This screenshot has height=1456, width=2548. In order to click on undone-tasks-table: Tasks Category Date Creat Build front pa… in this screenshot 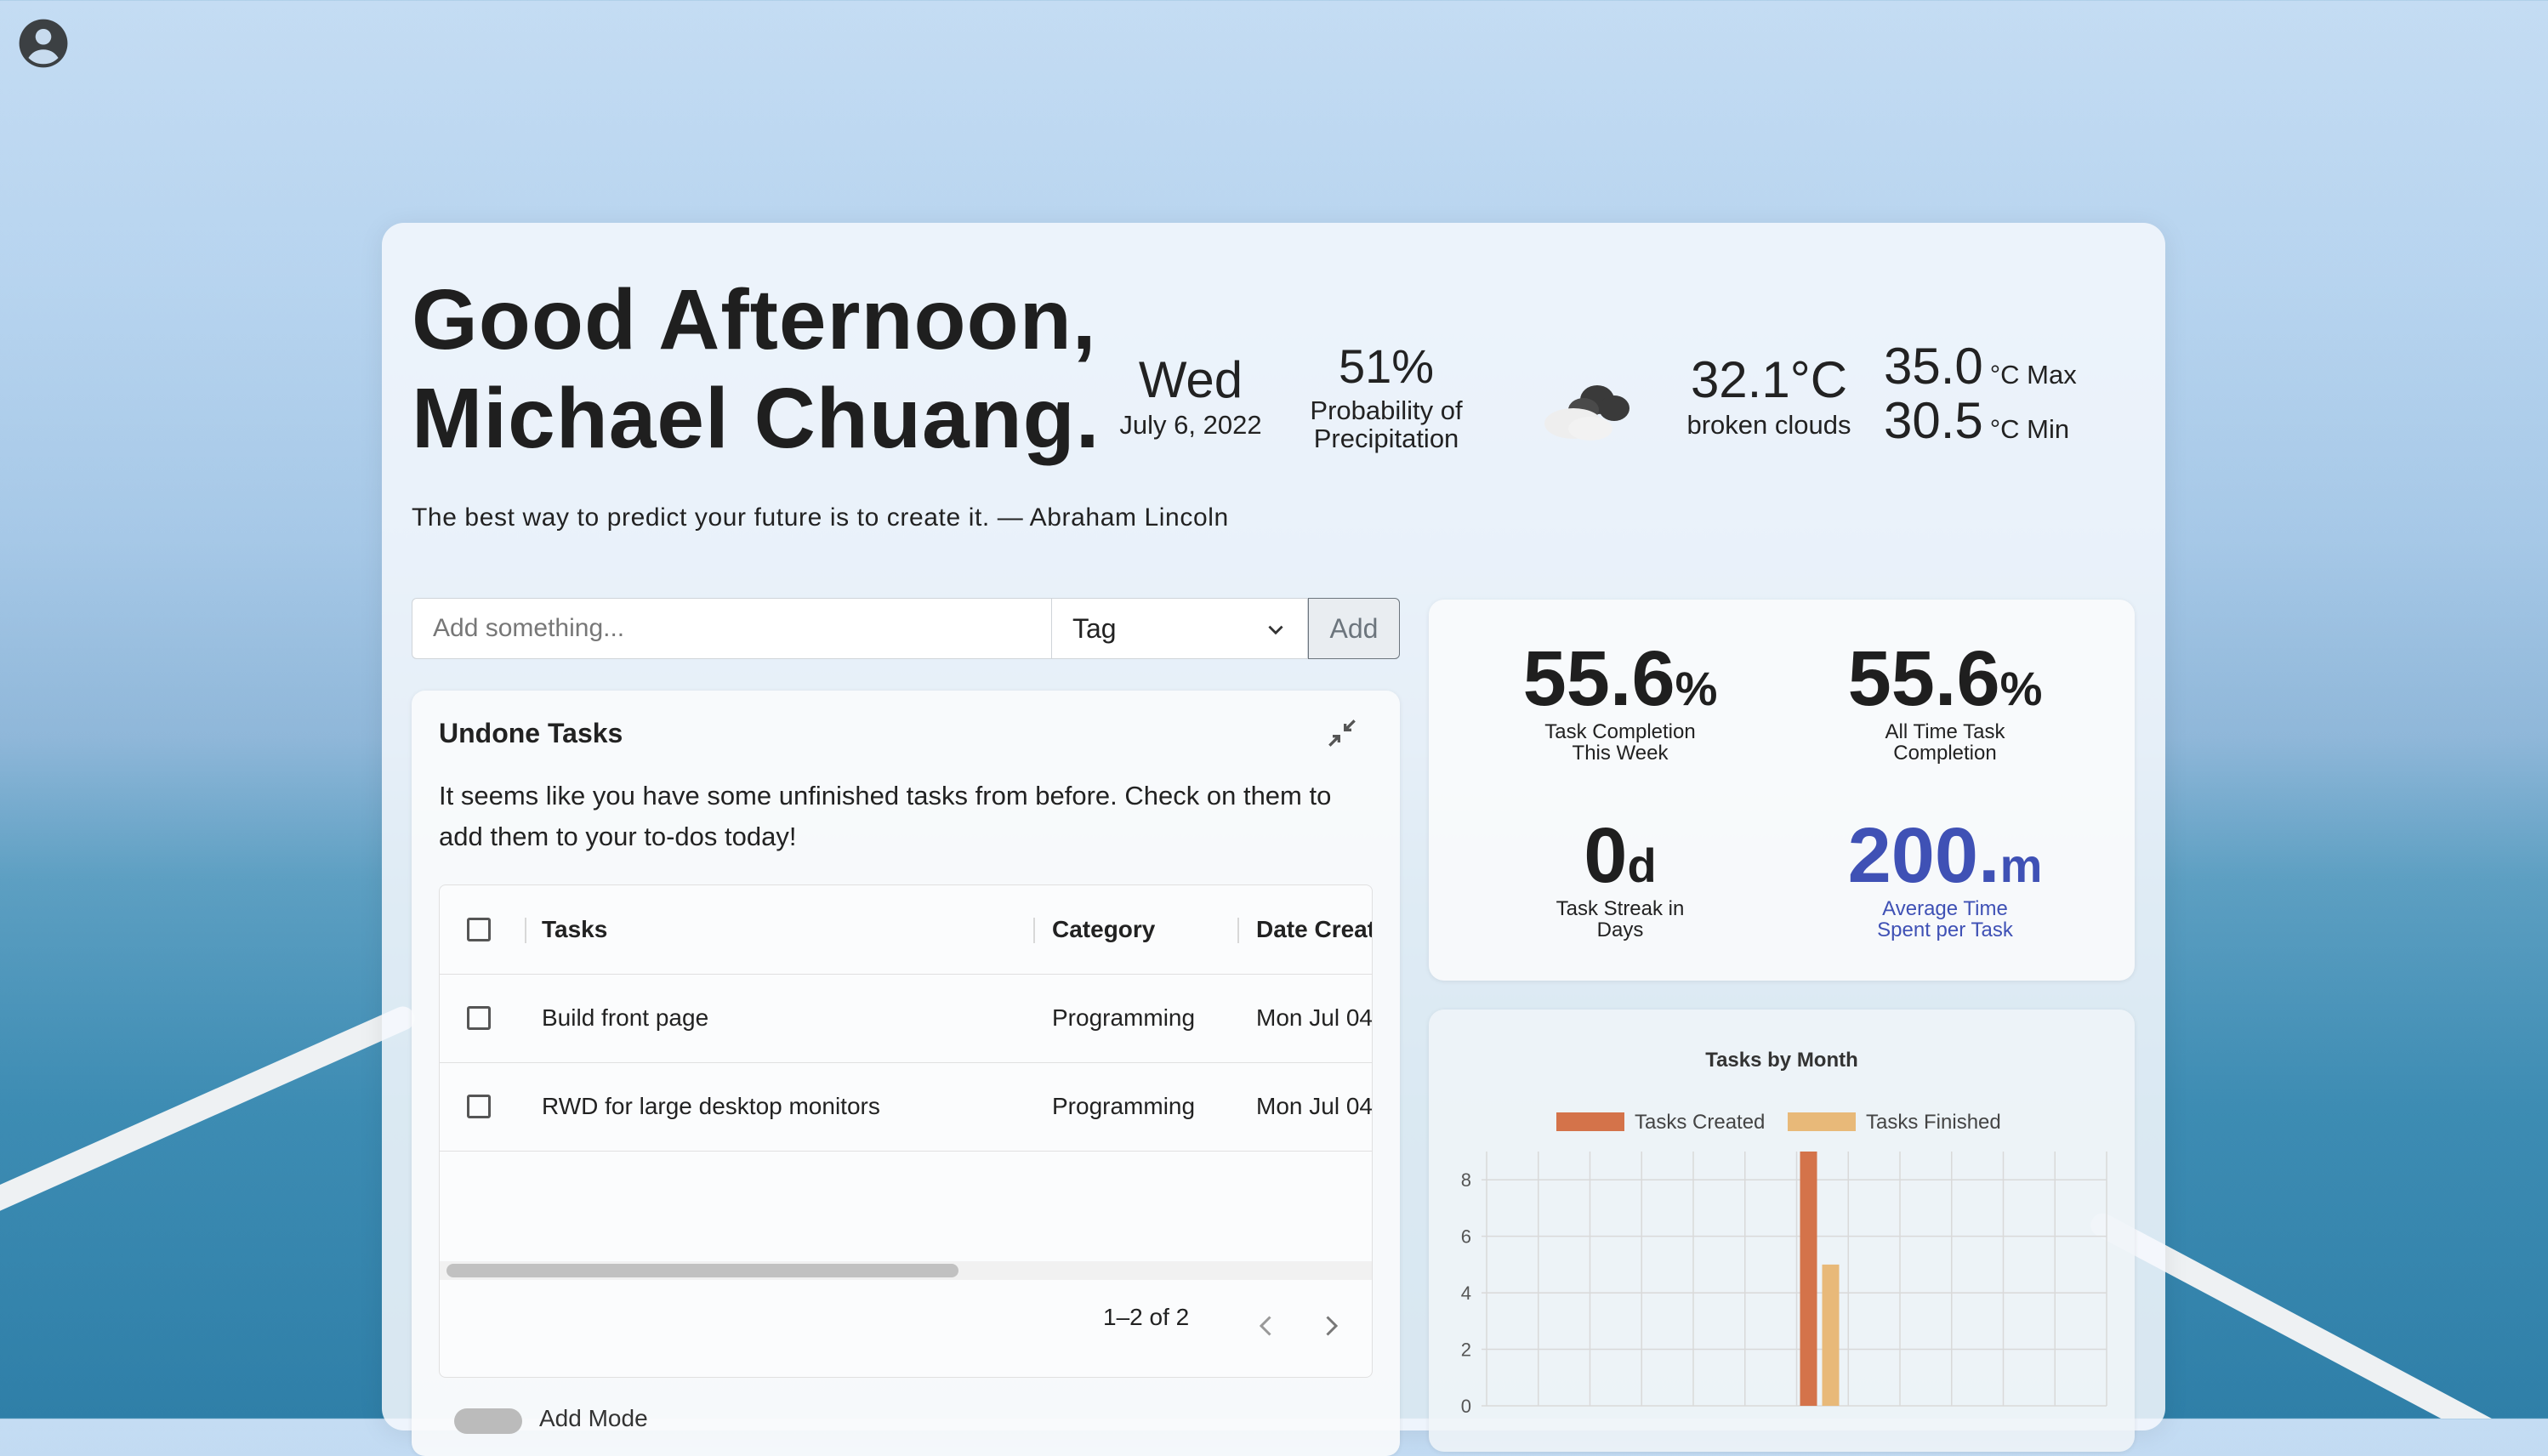, I will do `click(906, 1131)`.